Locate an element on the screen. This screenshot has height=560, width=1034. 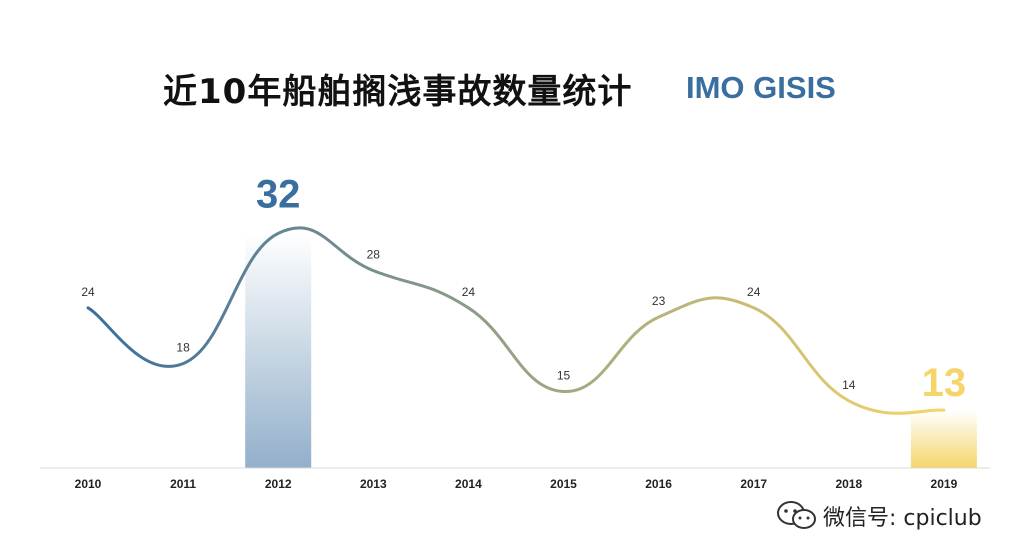
watermark-text: 微信号: cpiclub is located at coordinates (902, 518).